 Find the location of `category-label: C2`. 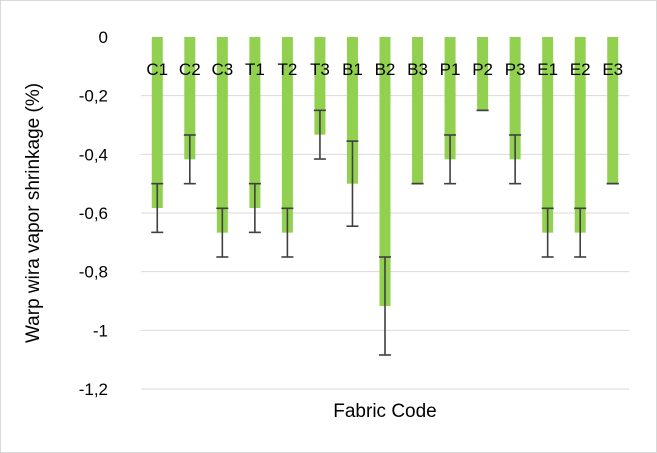

category-label: C2 is located at coordinates (190, 69).